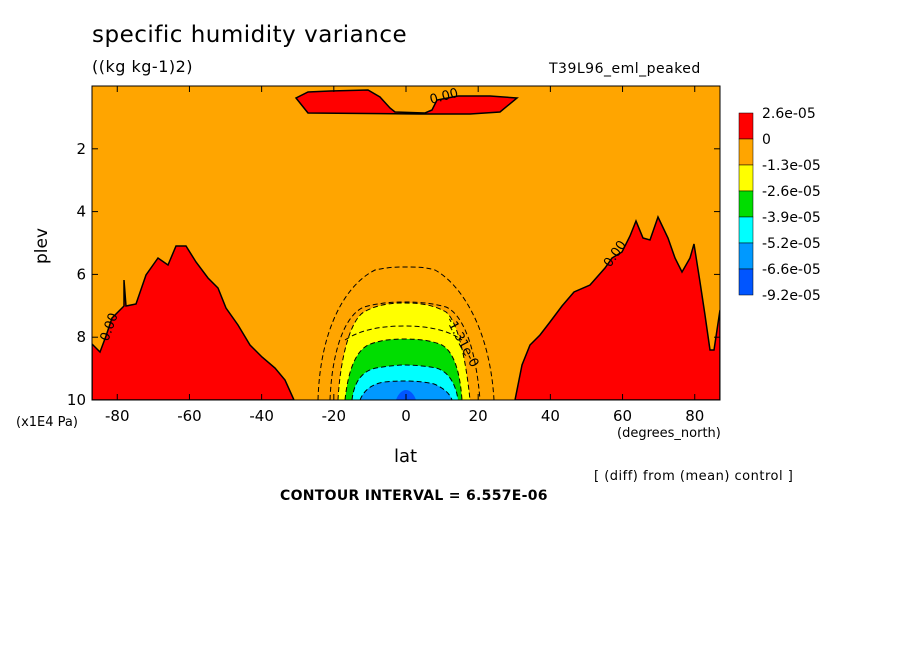 The height and width of the screenshot is (654, 904). What do you see at coordinates (669, 433) in the screenshot?
I see `x-axis-units: (degrees_north)` at bounding box center [669, 433].